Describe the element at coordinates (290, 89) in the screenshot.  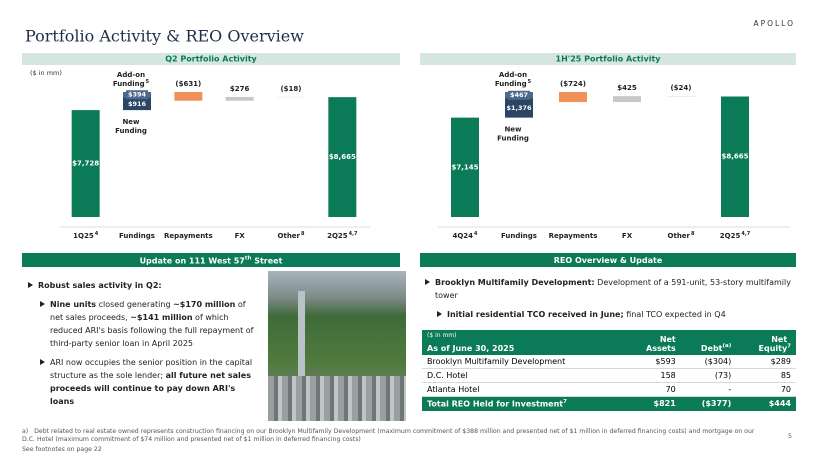
I see `value-label: ($18)` at that location.